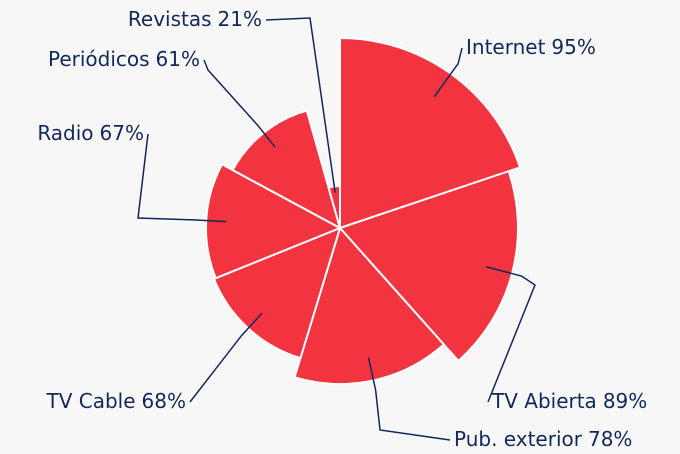 Image resolution: width=680 pixels, height=454 pixels. I want to click on value-label: 67%, so click(122, 133).